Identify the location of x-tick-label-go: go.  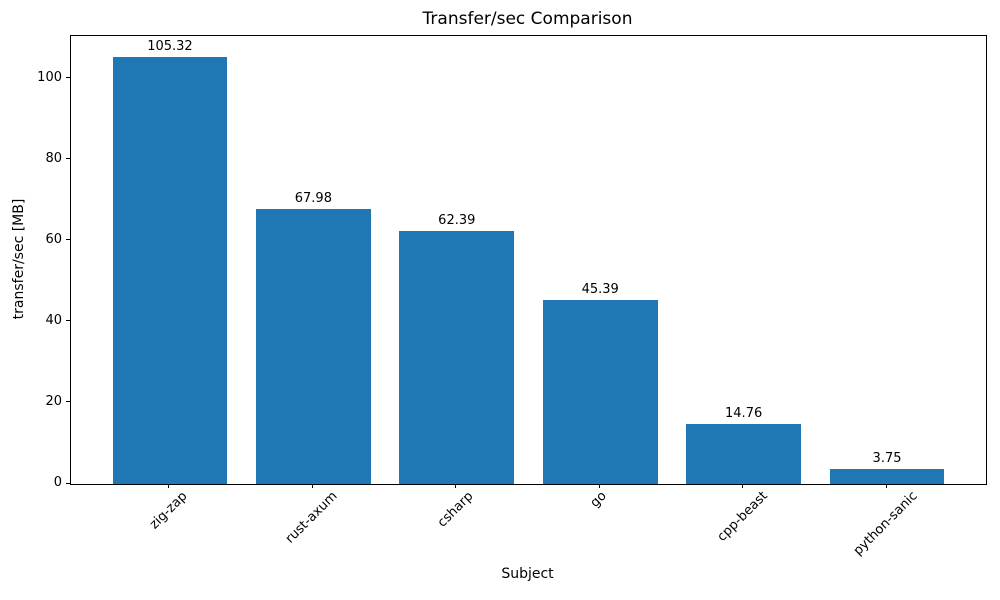
(598, 499).